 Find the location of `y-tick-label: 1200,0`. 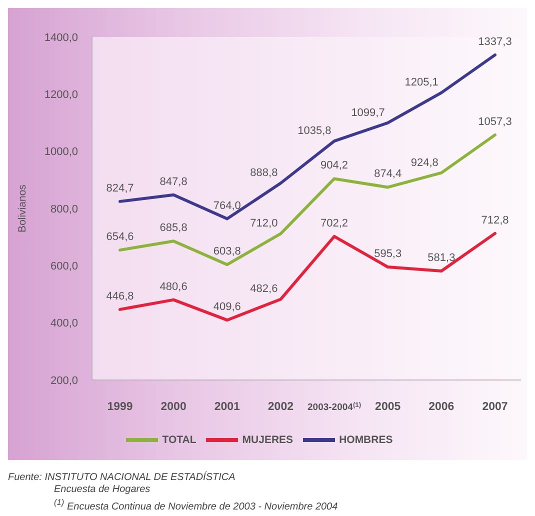

y-tick-label: 1200,0 is located at coordinates (61, 95).